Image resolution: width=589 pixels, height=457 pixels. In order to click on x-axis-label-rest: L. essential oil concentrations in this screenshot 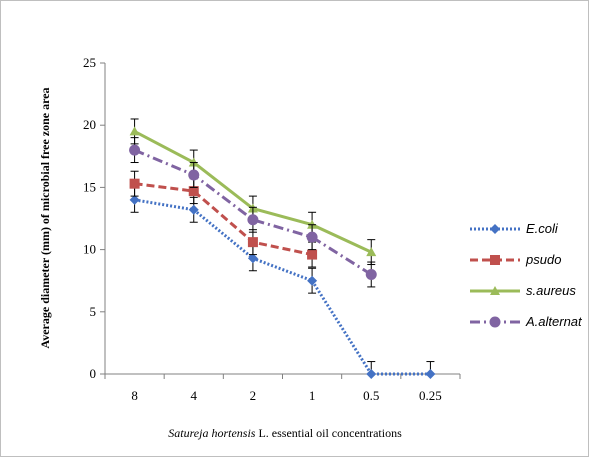, I will do `click(328, 433)`.